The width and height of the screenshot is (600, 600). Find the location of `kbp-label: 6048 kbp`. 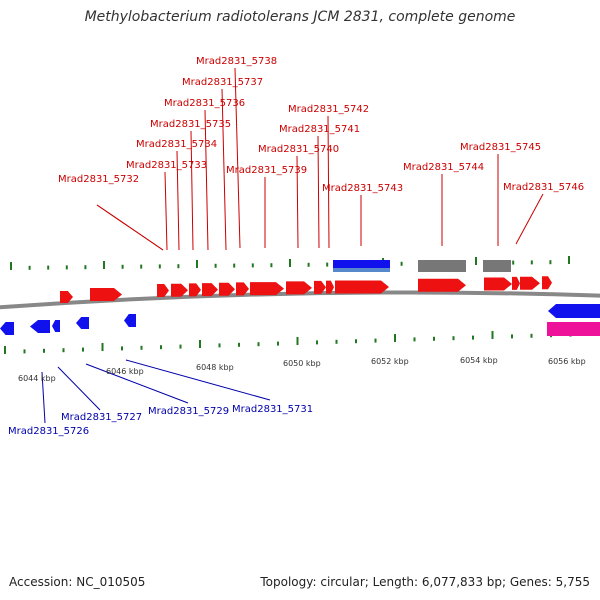

kbp-label: 6048 kbp is located at coordinates (215, 367).